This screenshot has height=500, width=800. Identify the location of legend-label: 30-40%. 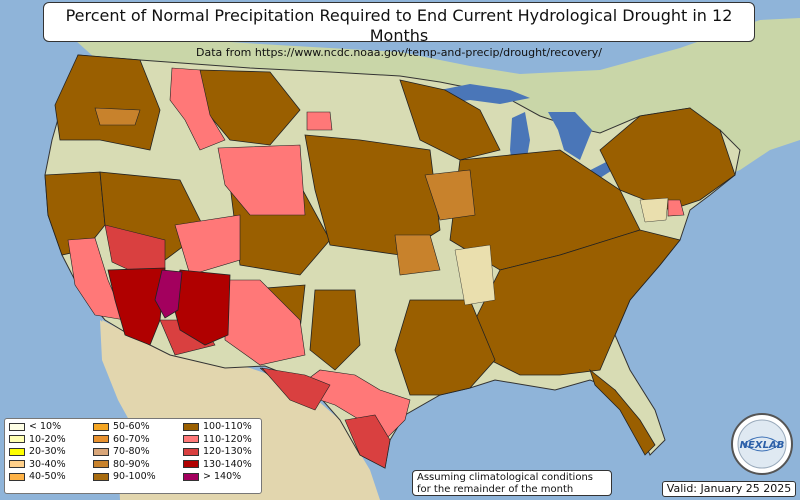
(47, 464).